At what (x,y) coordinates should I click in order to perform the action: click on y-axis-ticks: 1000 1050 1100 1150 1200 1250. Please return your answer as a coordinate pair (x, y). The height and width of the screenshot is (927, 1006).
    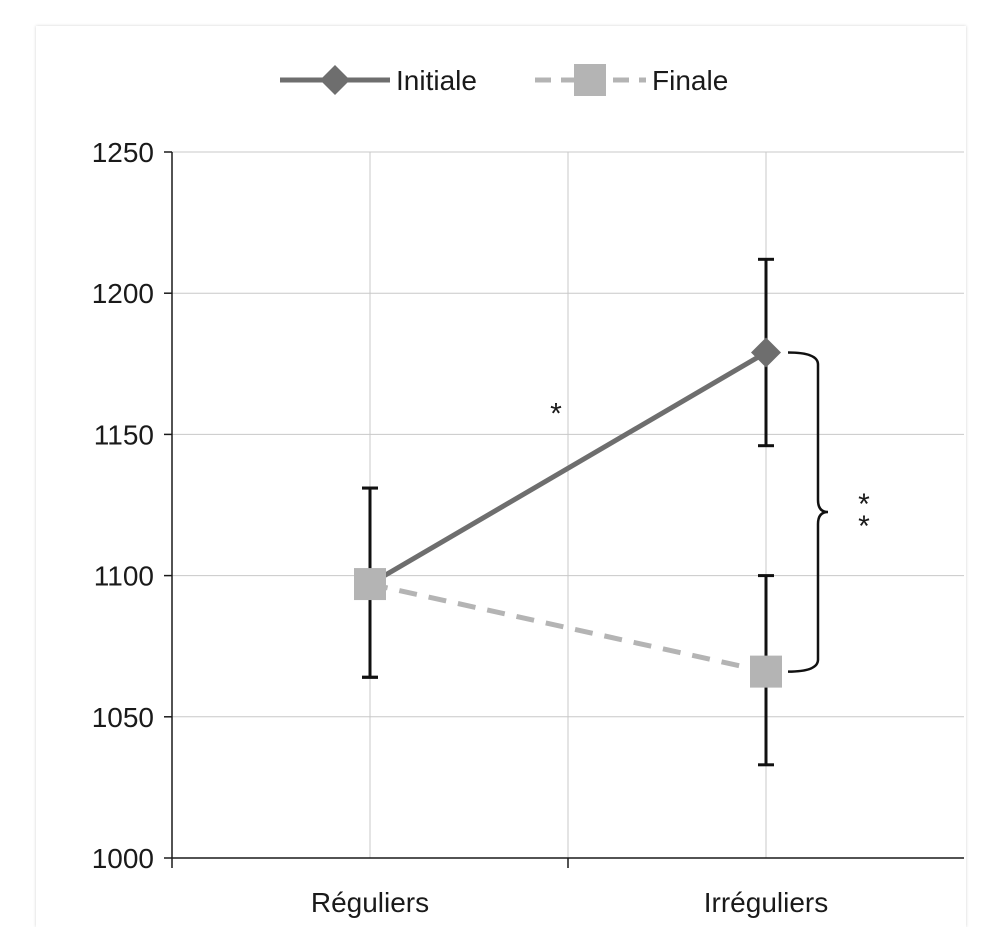
    Looking at the image, I should click on (123, 505).